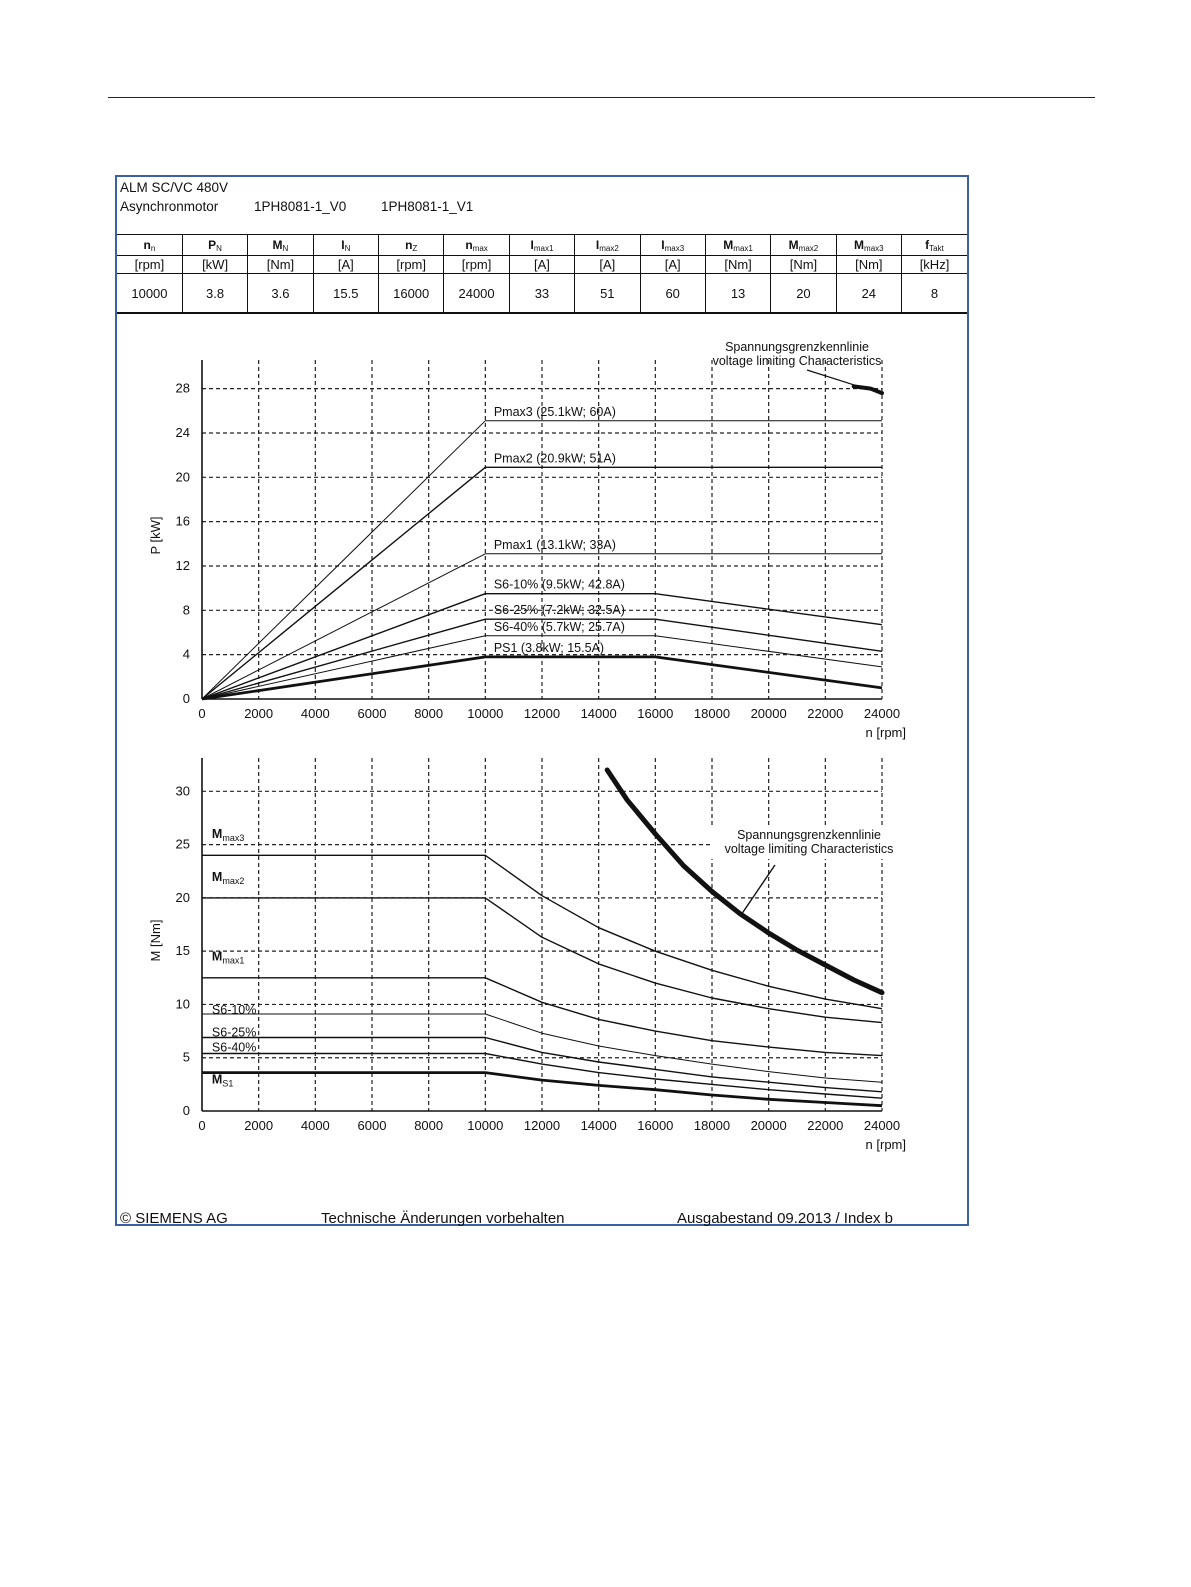 The height and width of the screenshot is (1587, 1191). What do you see at coordinates (874, 248) in the screenshot?
I see `spec-symbol-sub: max3` at bounding box center [874, 248].